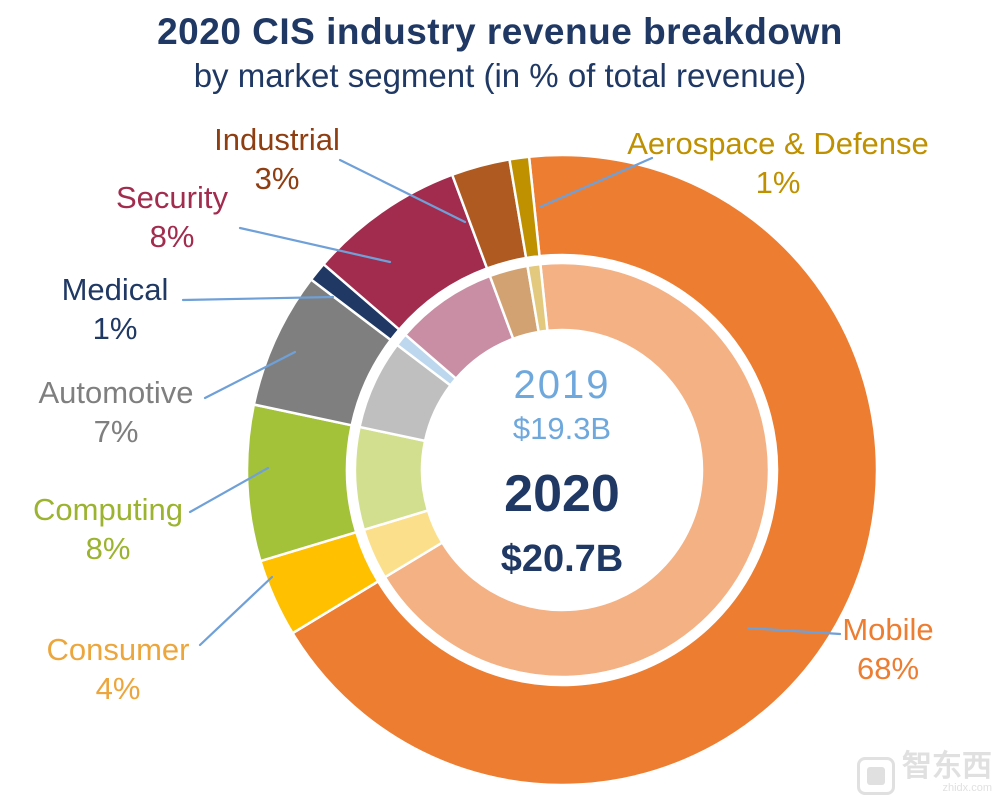  I want to click on leader-line-computing, so click(229, 490).